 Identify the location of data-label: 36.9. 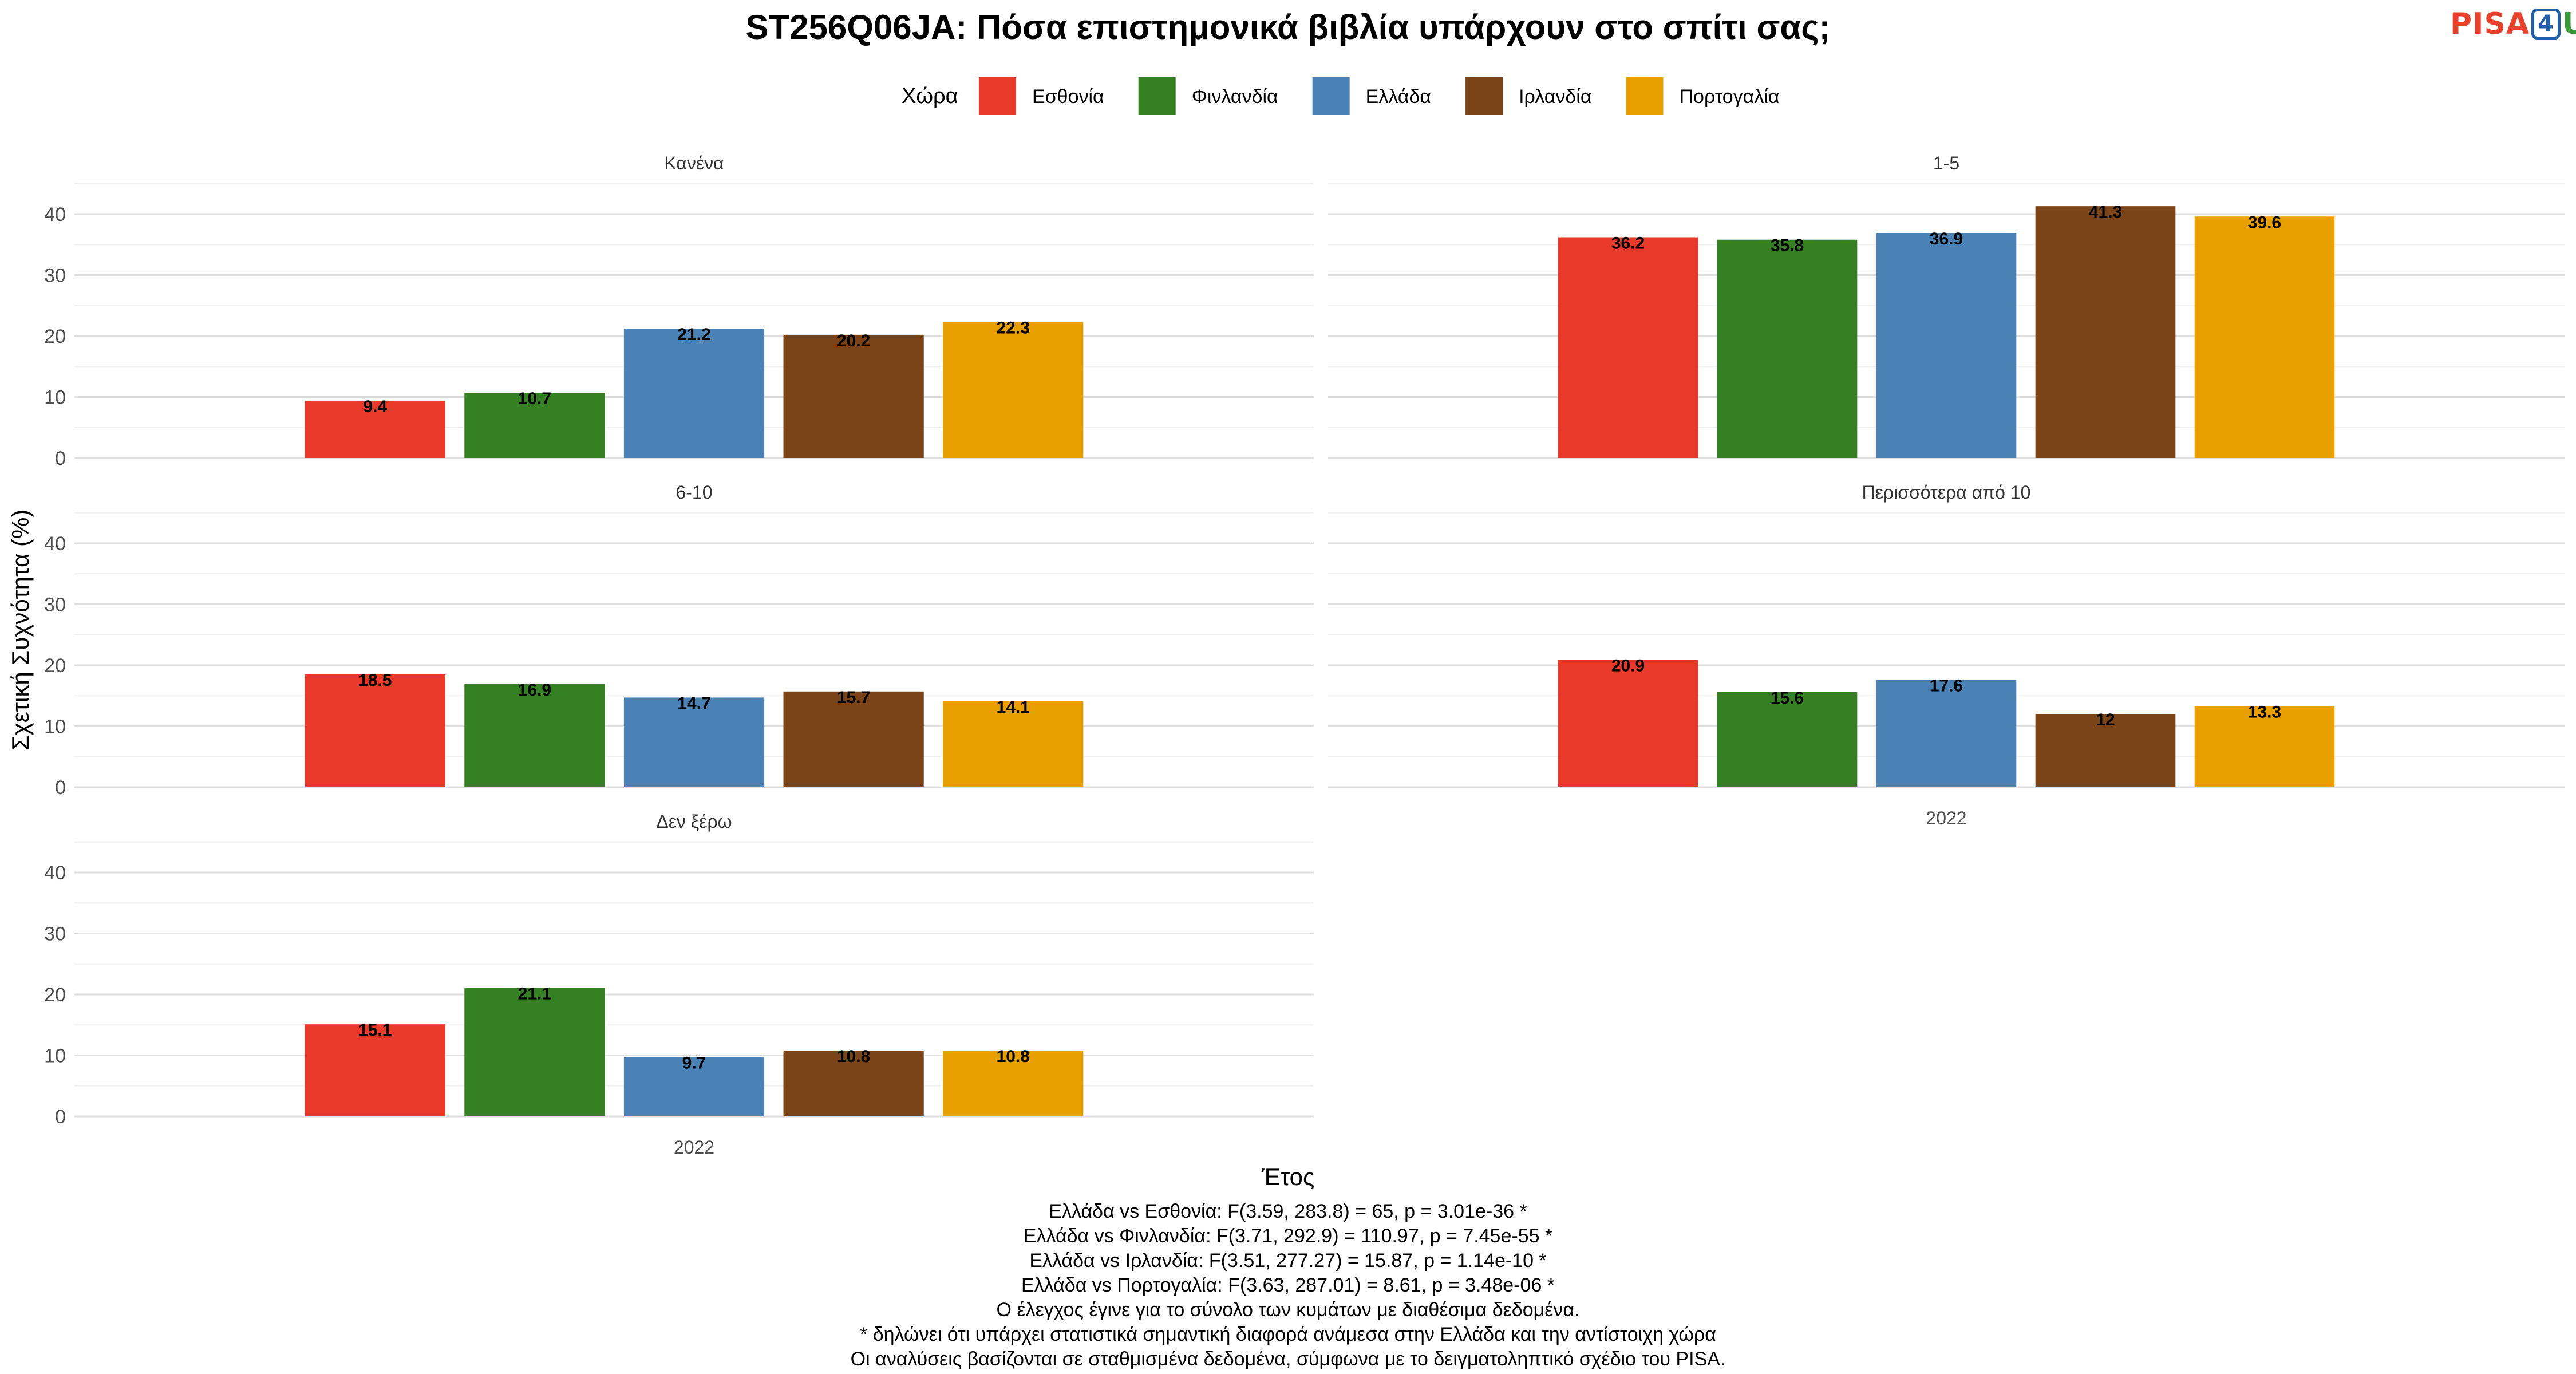
(1946, 239).